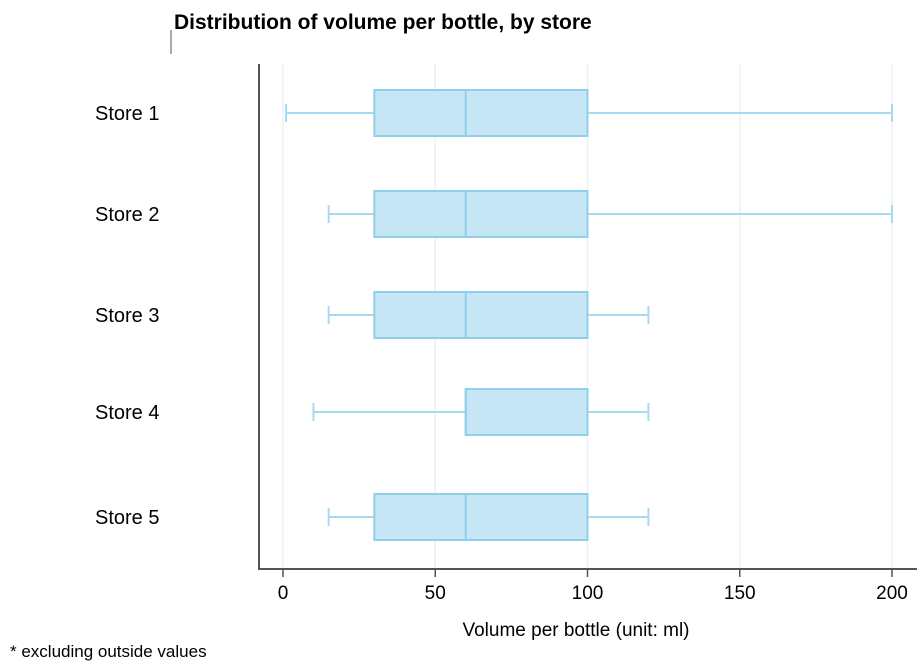 This screenshot has width=917, height=664. I want to click on category-labels: Store 1 Store 2 Store 3 Store 4 Store 5, so click(127, 316).